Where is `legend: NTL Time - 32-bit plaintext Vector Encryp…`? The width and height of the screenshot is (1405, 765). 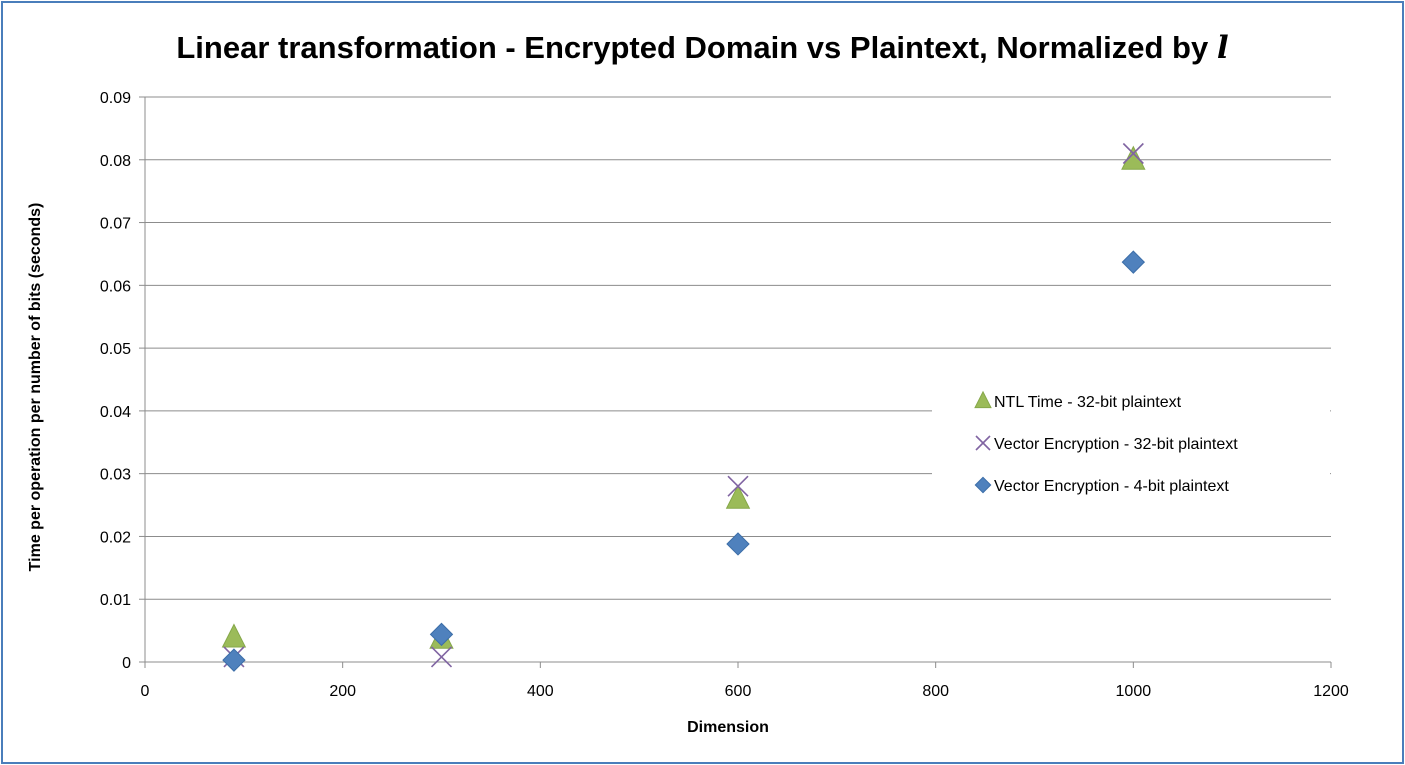 legend: NTL Time - 32-bit plaintext Vector Encryp… is located at coordinates (1131, 443).